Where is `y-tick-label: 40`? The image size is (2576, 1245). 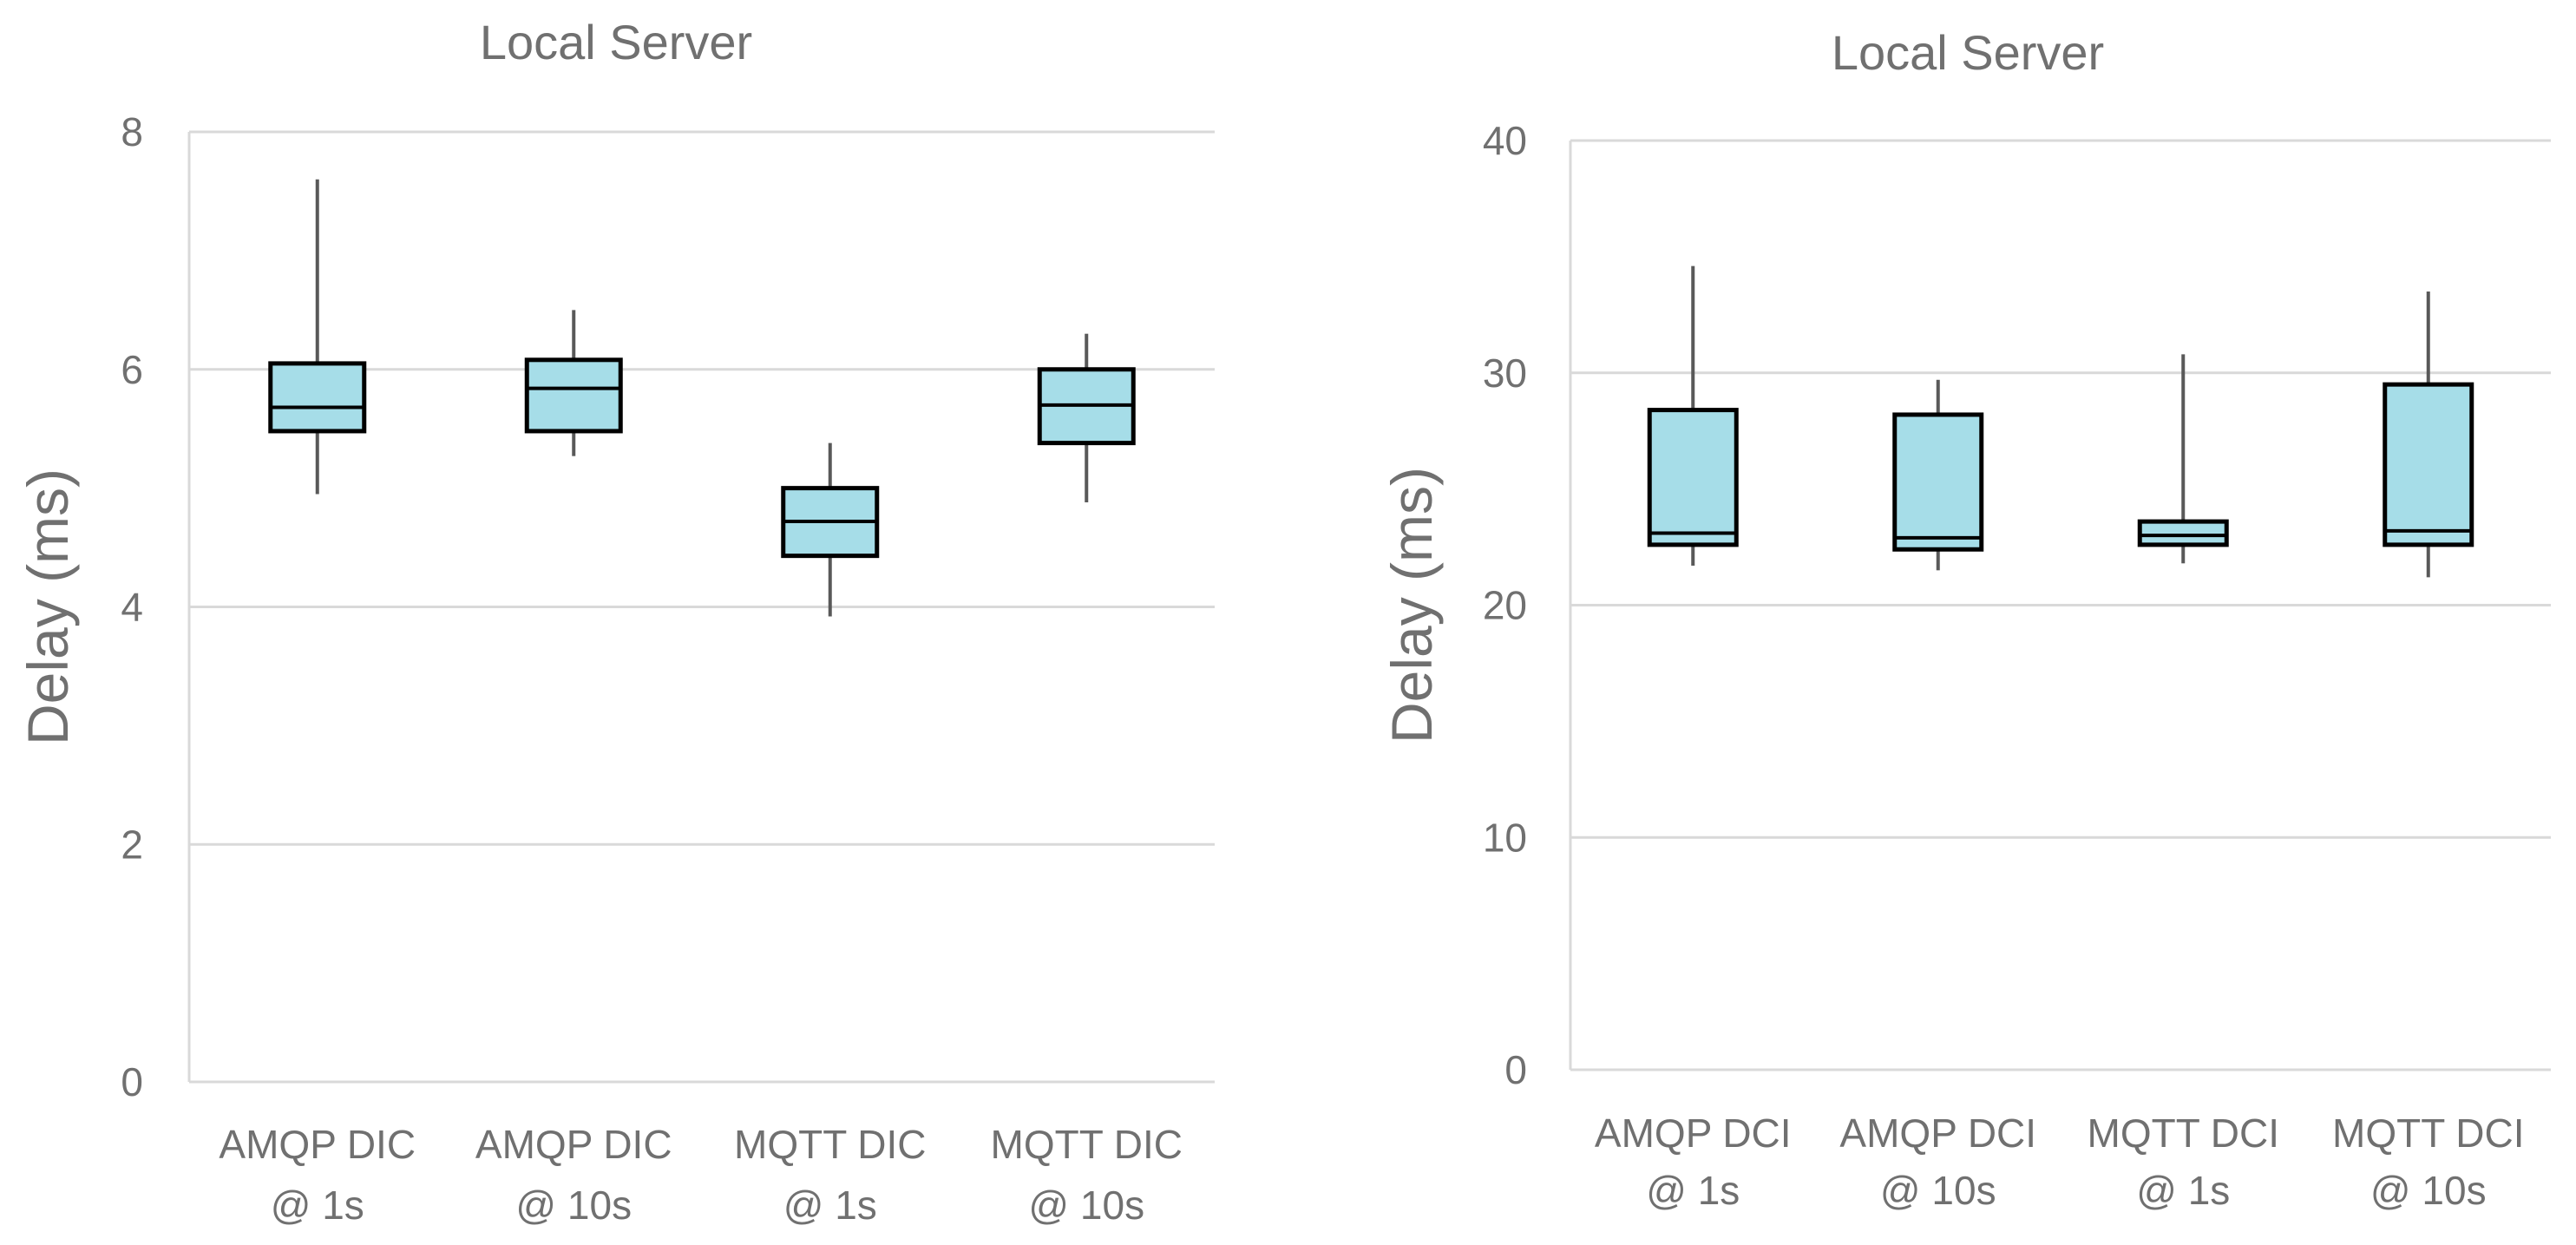 y-tick-label: 40 is located at coordinates (1505, 140).